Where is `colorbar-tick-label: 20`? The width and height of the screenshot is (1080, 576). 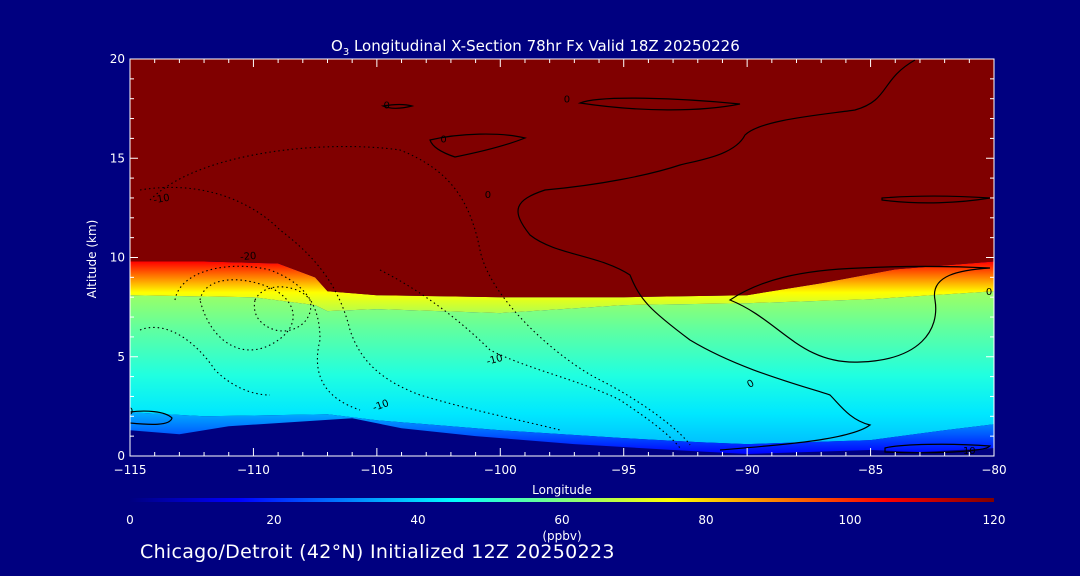
colorbar-tick-label: 20 is located at coordinates (273, 520).